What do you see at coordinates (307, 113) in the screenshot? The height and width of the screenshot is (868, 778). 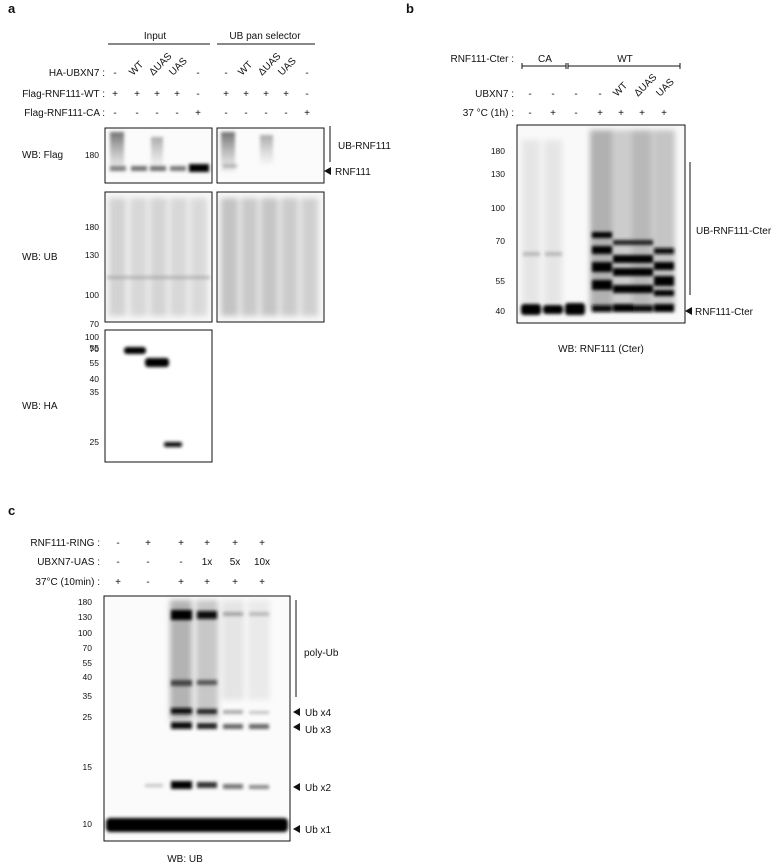 I see `lane-label-flag-ca: +` at bounding box center [307, 113].